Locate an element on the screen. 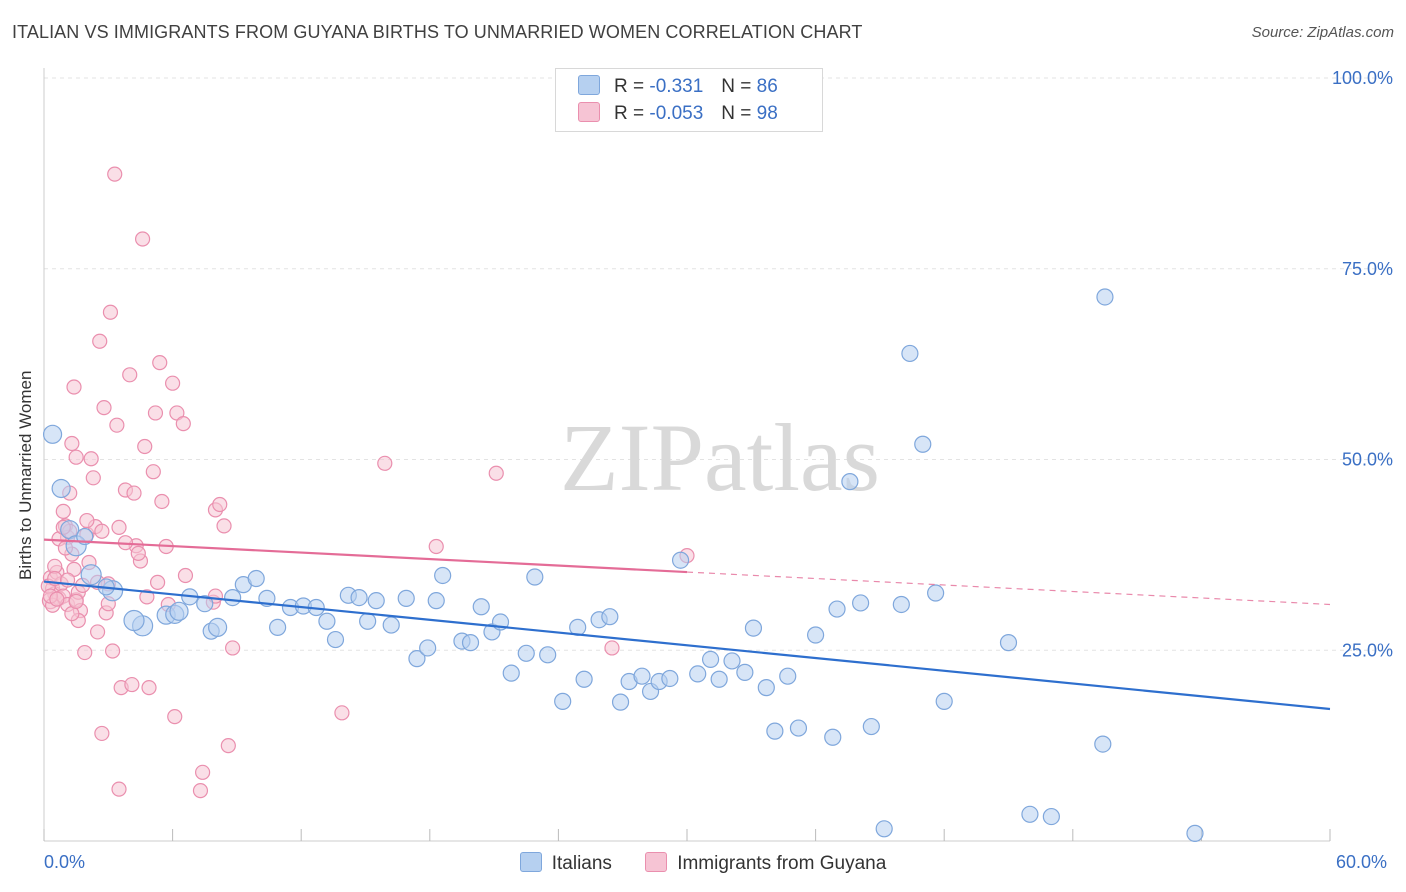  y-tick-labels: 100.0% 75.0% 50.0% 25.0% is located at coordinates (1362, 364).